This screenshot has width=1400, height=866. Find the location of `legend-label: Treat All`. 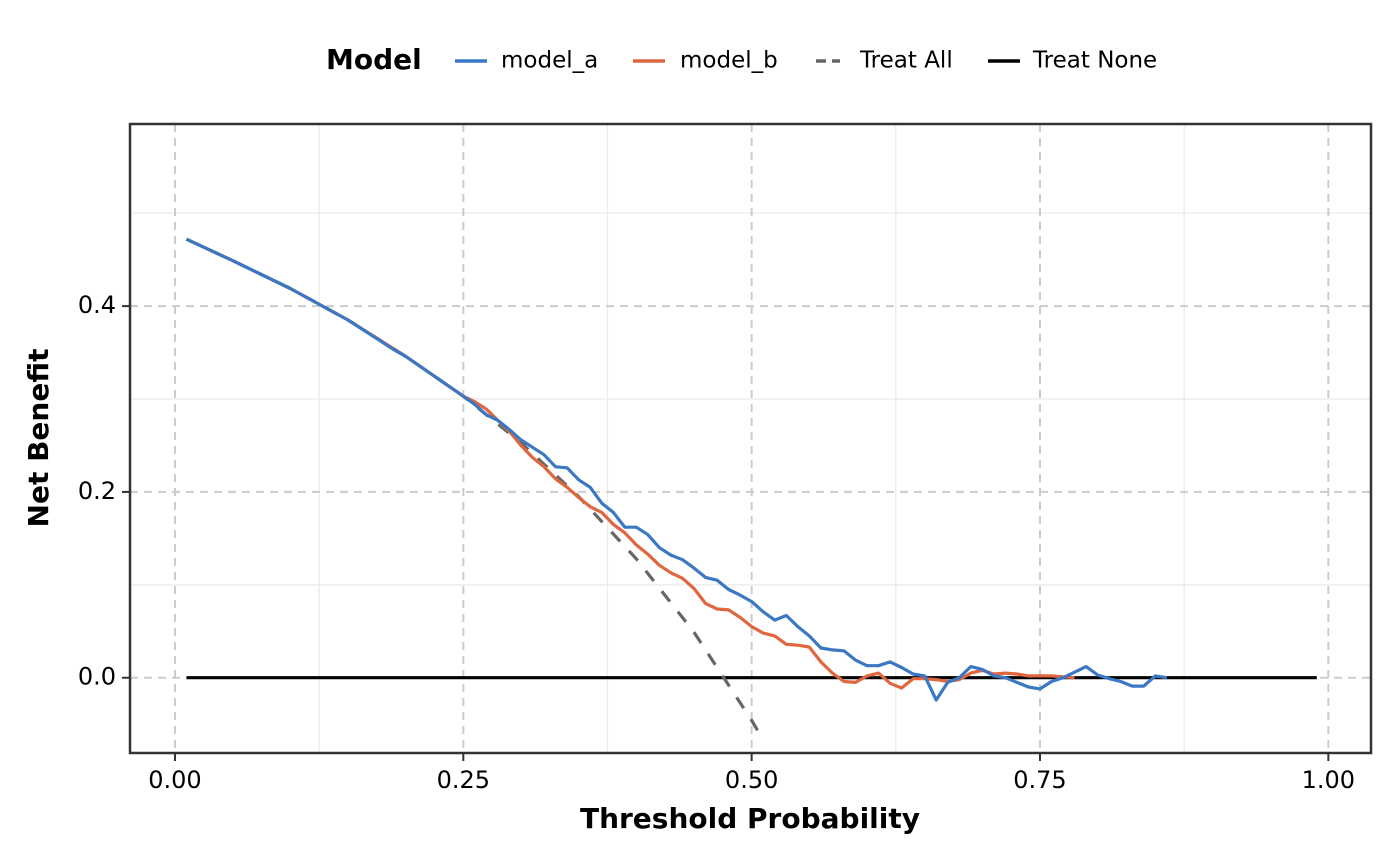

legend-label: Treat All is located at coordinates (906, 61).